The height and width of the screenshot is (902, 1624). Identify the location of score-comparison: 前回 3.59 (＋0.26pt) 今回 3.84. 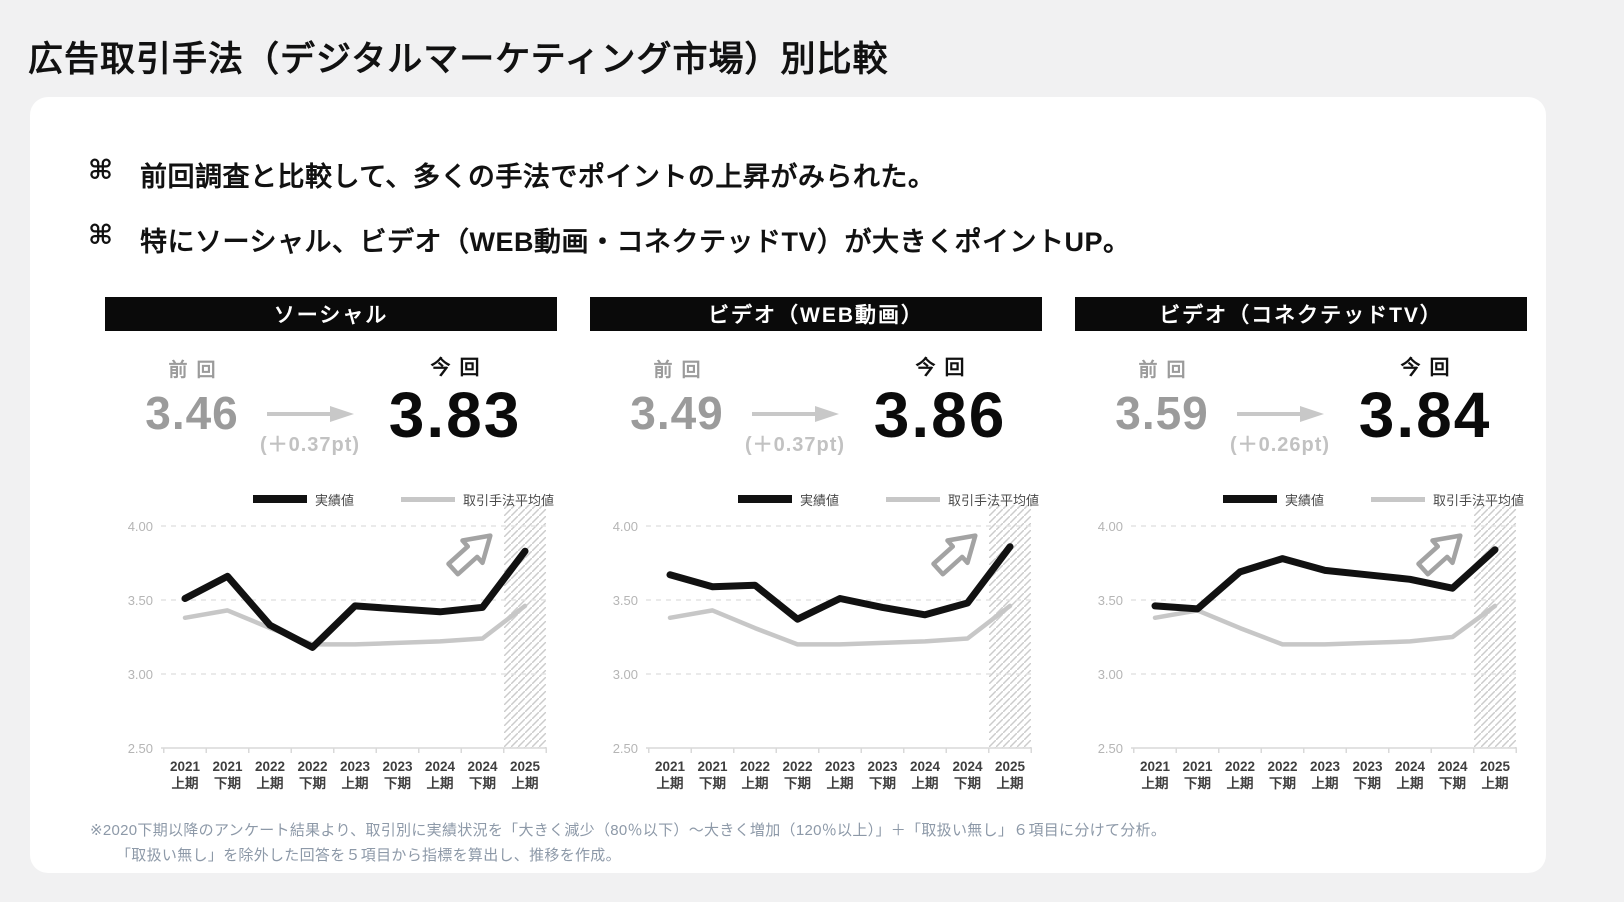
(1301, 406).